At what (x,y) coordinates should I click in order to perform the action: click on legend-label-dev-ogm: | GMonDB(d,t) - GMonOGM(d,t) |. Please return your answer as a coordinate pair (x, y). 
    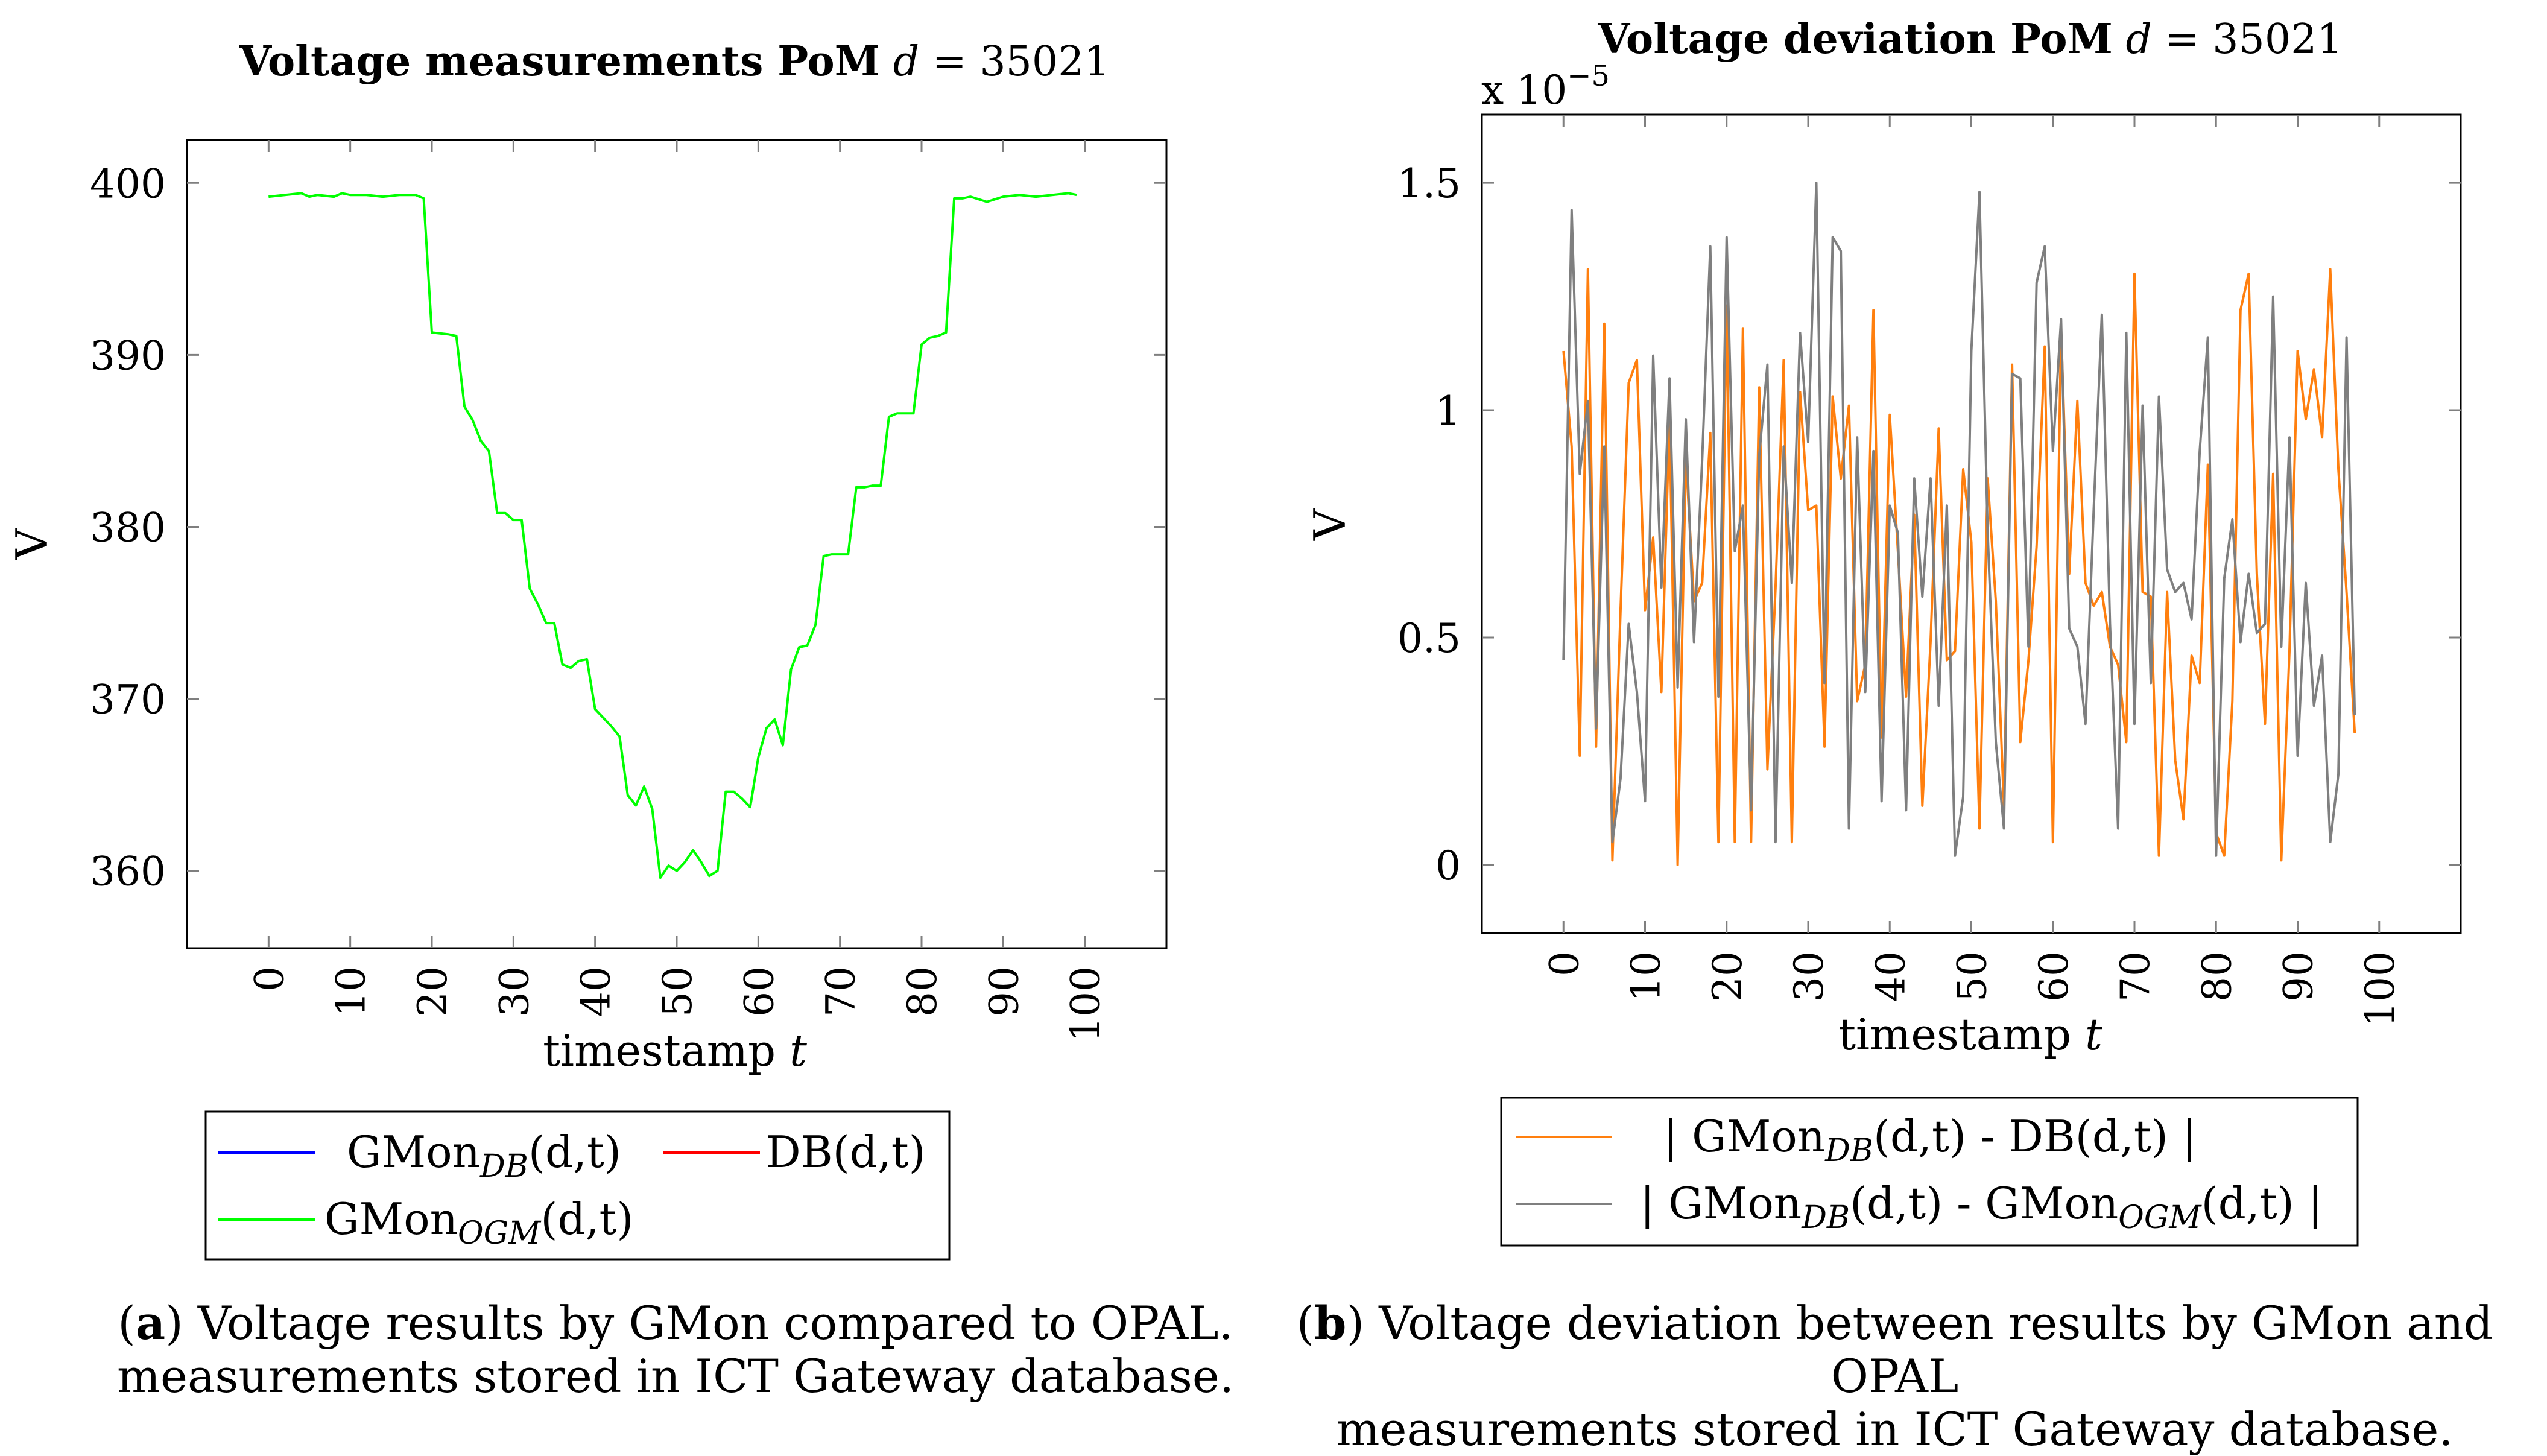
    Looking at the image, I should click on (1981, 1207).